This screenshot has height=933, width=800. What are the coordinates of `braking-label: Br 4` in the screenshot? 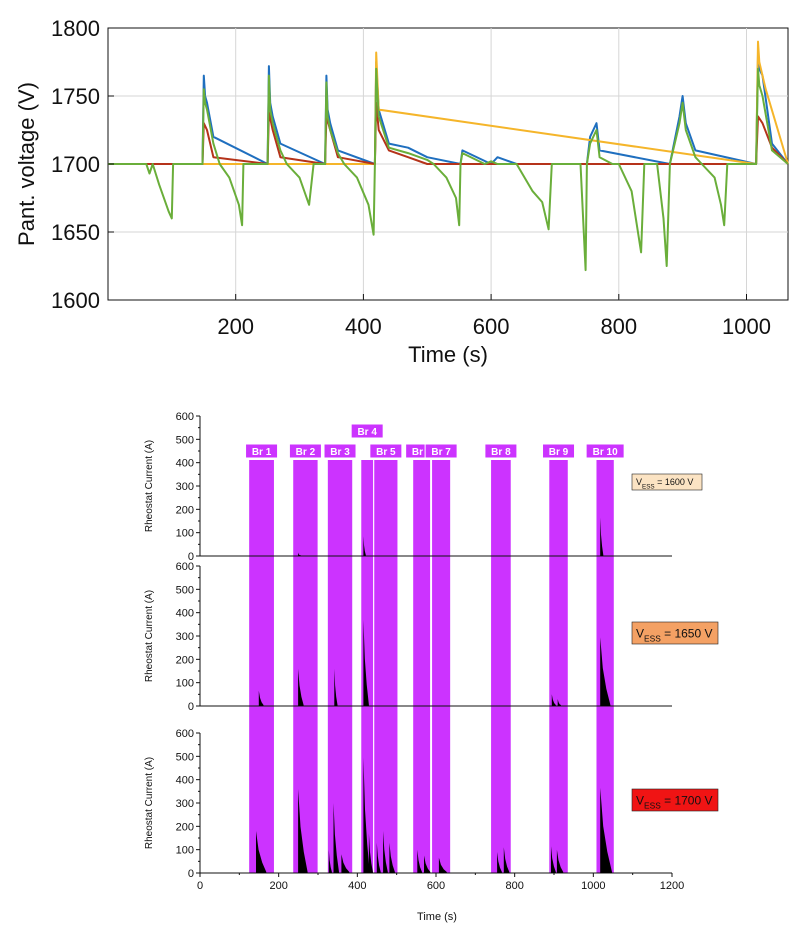 It's located at (367, 432).